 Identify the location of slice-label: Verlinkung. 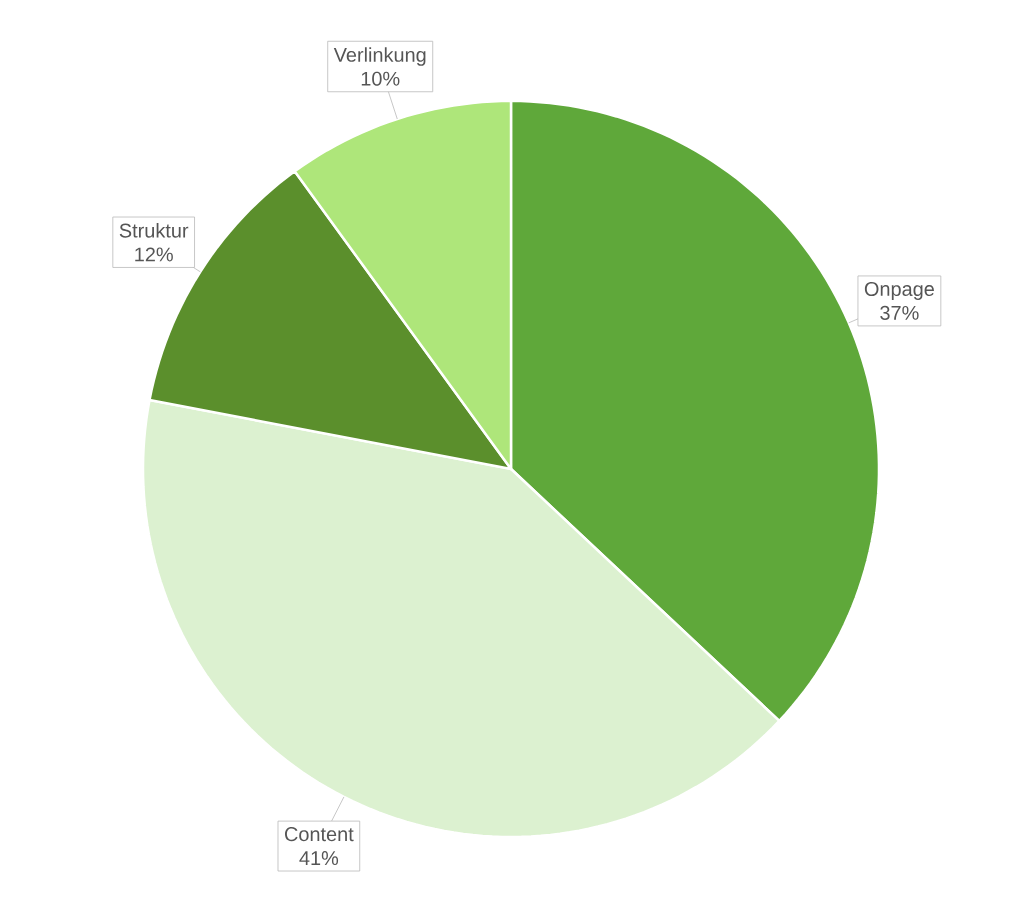
(379, 56).